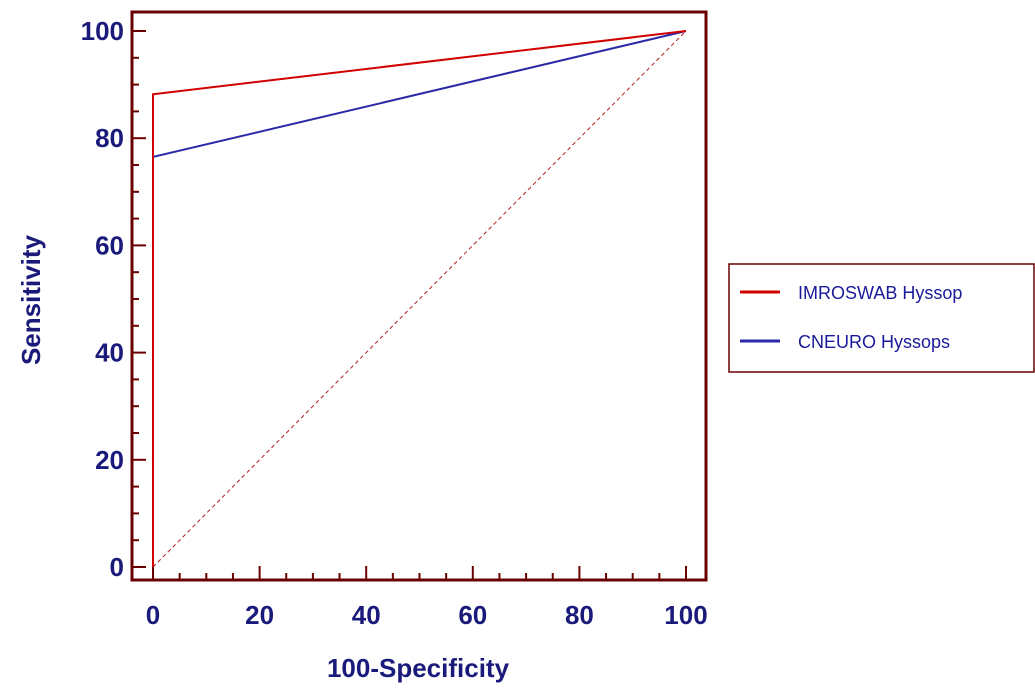 Image resolution: width=1035 pixels, height=691 pixels. I want to click on y-axis-label: Sensitivity, so click(31, 299).